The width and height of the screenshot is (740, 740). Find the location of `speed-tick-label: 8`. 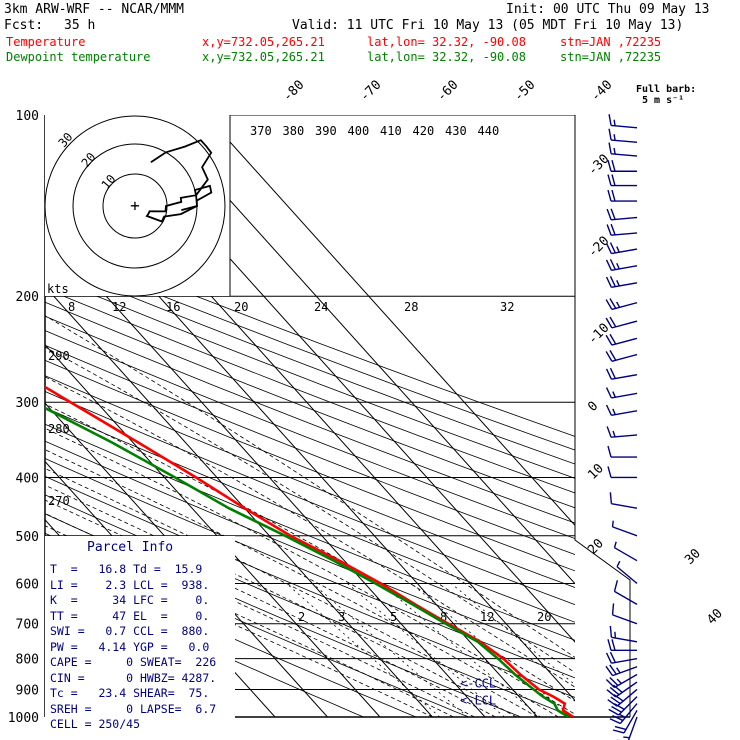

speed-tick-label: 8 is located at coordinates (71, 307).